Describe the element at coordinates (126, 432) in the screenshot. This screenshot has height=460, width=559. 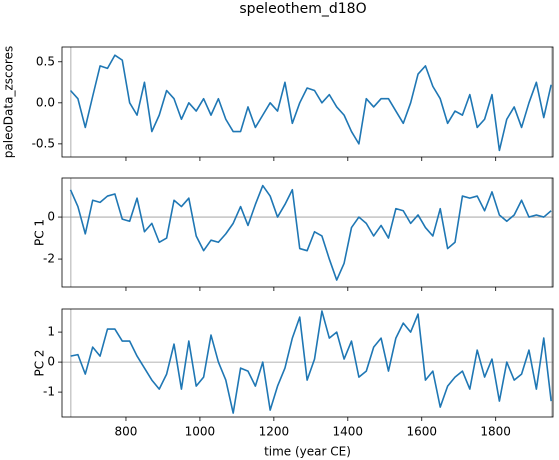
I see `x-tick-label: 800` at that location.